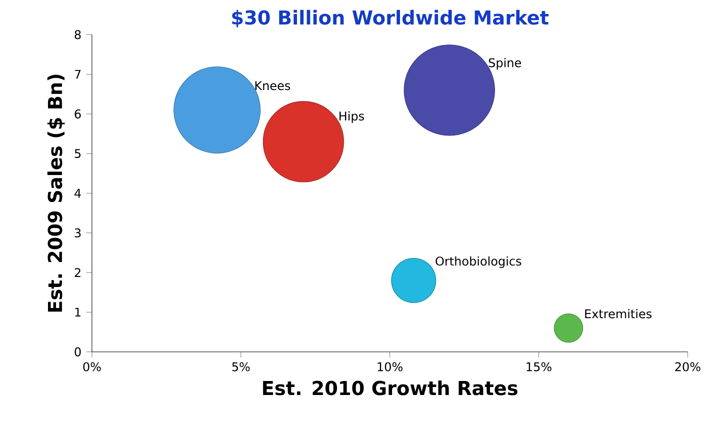  Describe the element at coordinates (272, 85) in the screenshot. I see `series-label: Knees` at that location.